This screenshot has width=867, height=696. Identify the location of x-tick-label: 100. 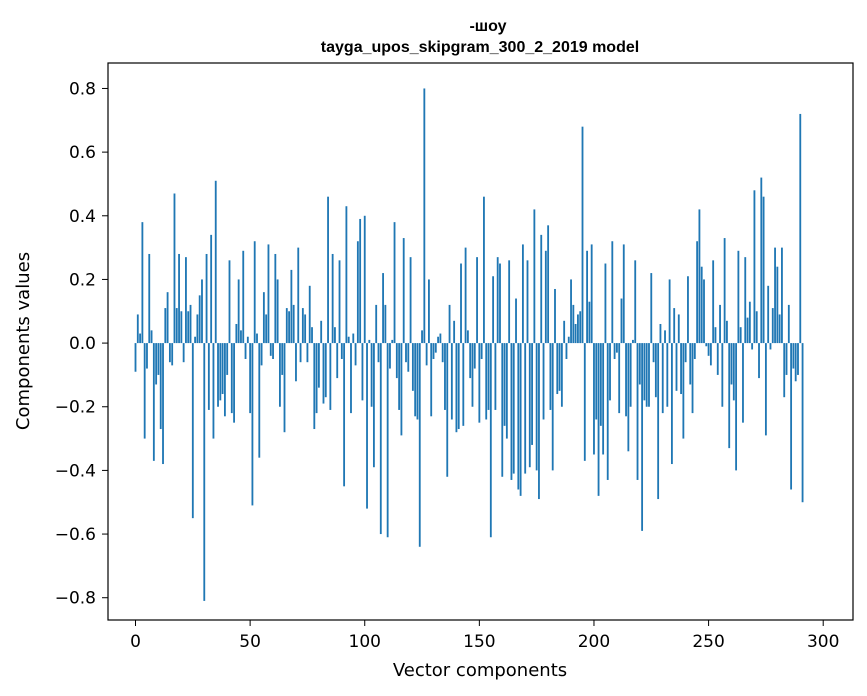
(365, 642).